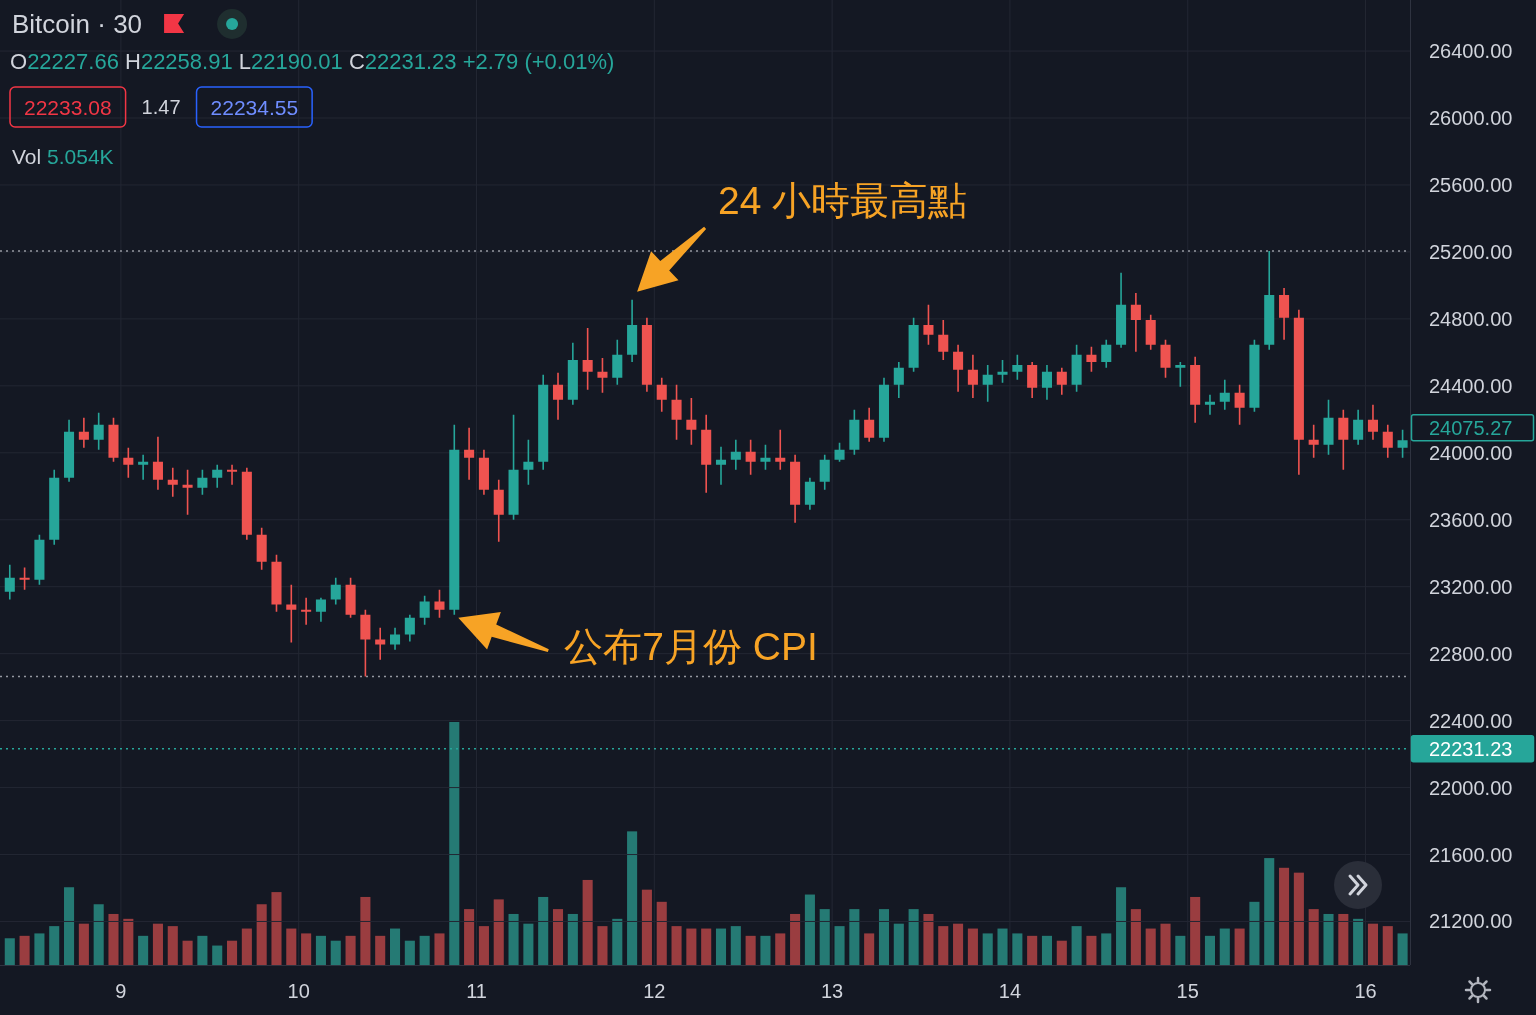 The width and height of the screenshot is (1536, 1015). What do you see at coordinates (691, 647) in the screenshot?
I see `annotation: 公布7月份 CPI` at bounding box center [691, 647].